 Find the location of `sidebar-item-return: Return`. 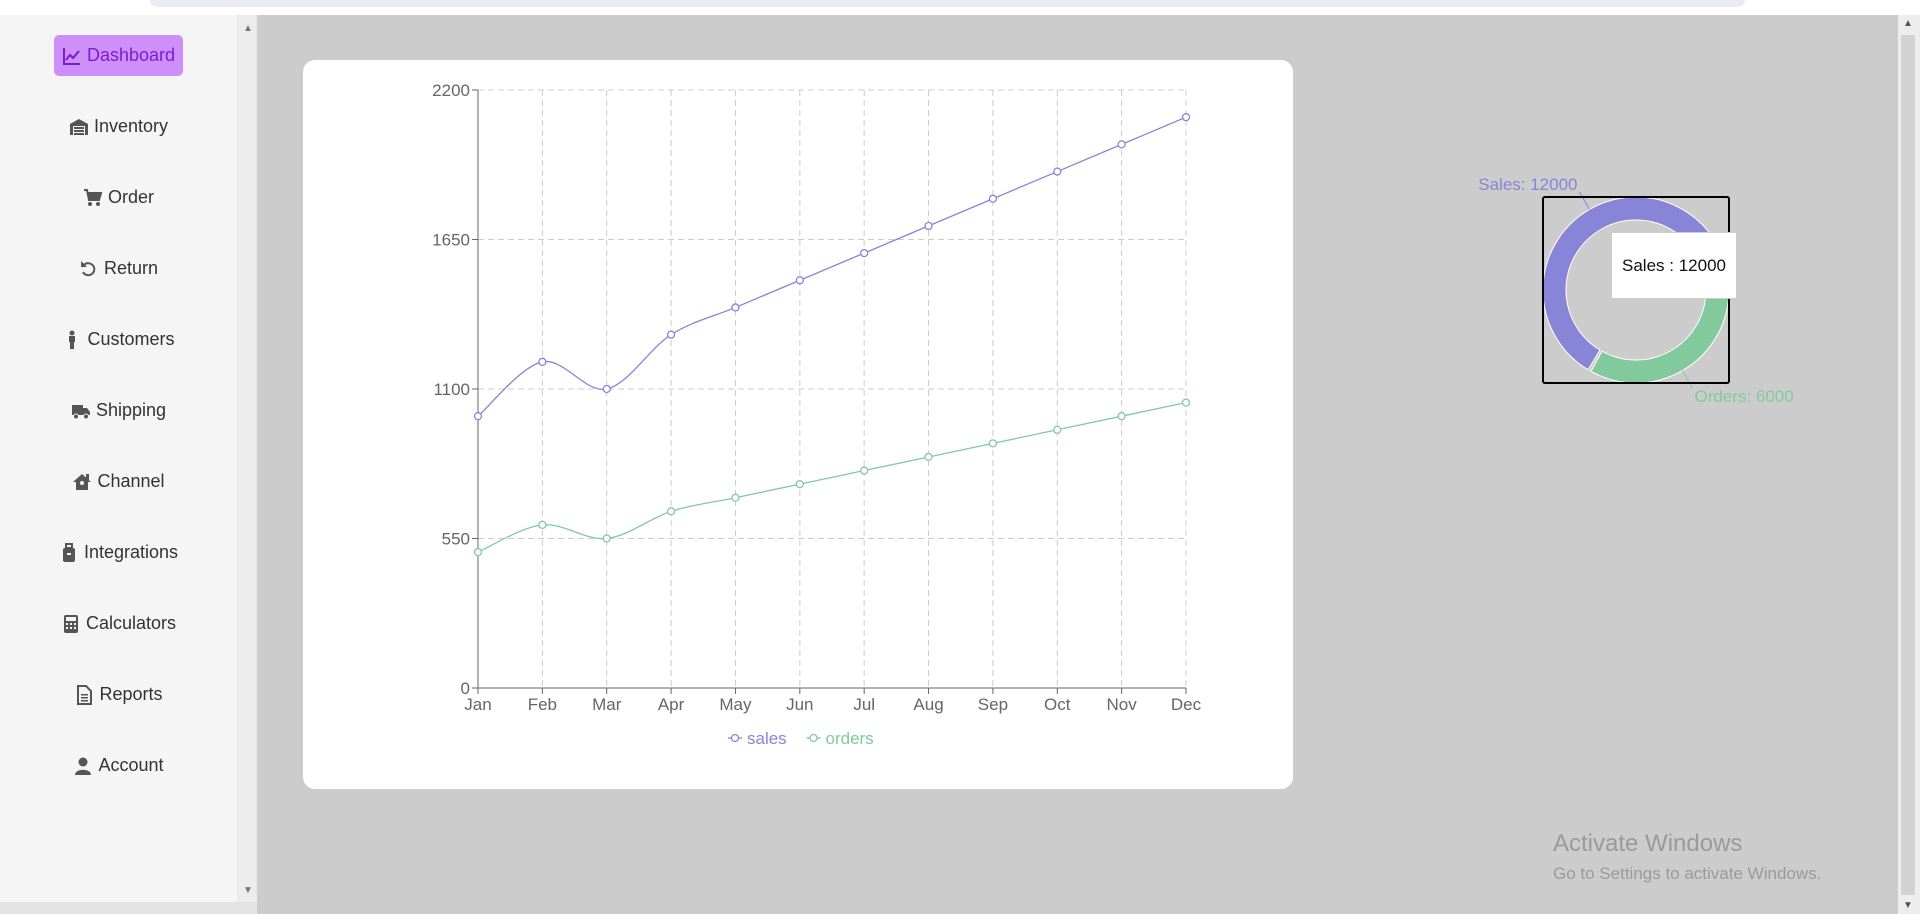

sidebar-item-return: Return is located at coordinates (118, 268).